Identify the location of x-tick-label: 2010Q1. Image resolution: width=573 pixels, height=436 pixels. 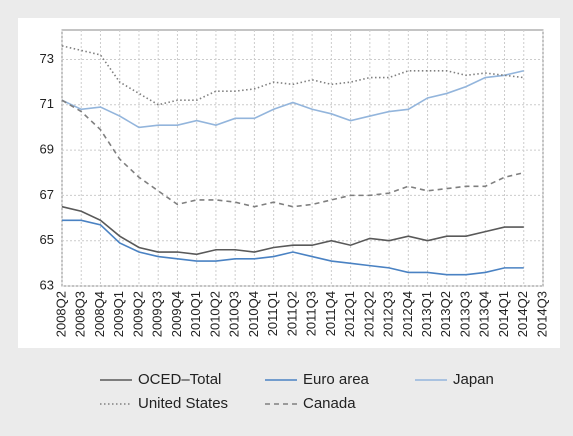
(195, 314).